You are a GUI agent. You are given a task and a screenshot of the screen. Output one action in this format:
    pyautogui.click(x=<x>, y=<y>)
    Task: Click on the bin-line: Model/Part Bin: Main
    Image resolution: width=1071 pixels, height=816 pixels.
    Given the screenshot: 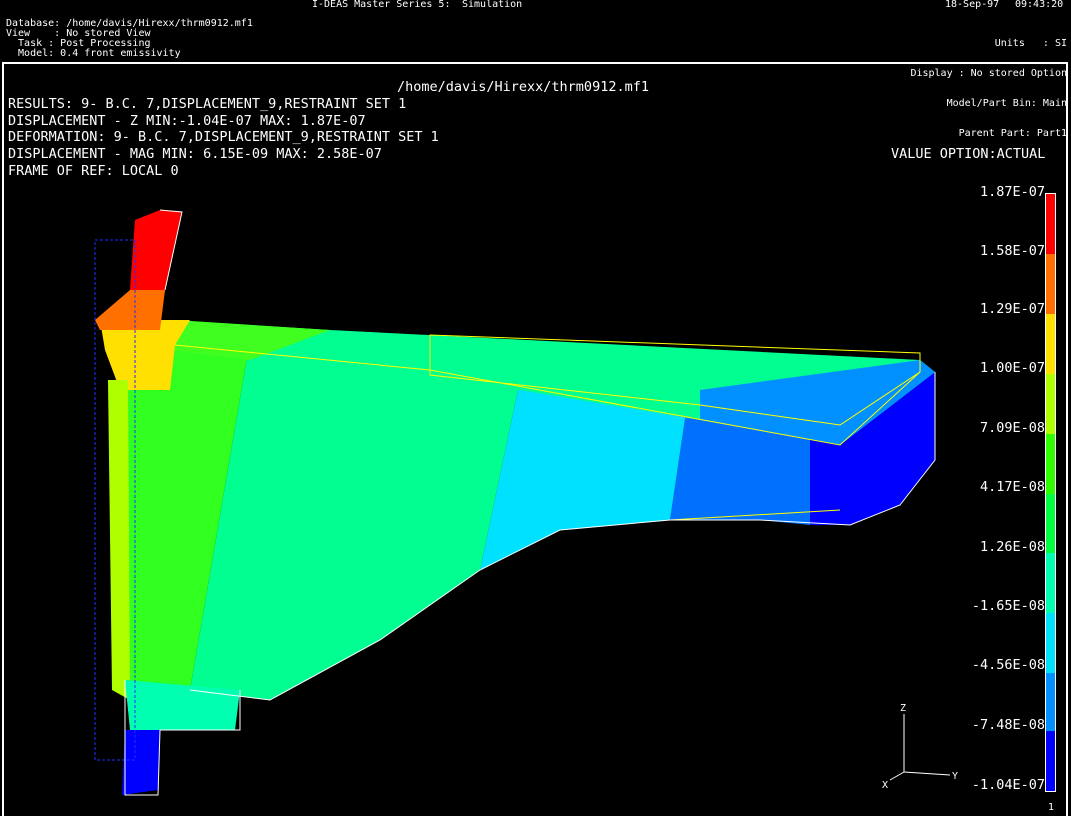 What is the action you would take?
    pyautogui.click(x=1006, y=103)
    